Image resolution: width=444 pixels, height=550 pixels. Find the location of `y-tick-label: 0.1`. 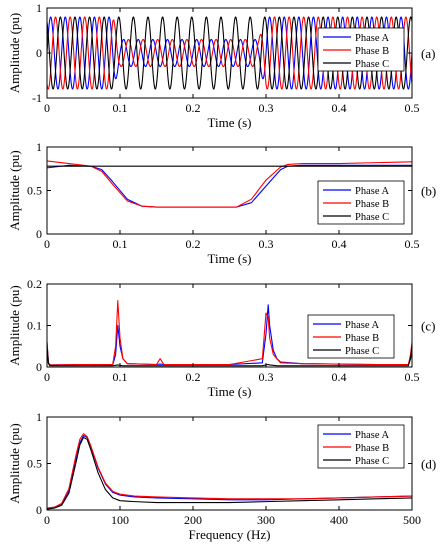

y-tick-label: 0.1 is located at coordinates (34, 326).